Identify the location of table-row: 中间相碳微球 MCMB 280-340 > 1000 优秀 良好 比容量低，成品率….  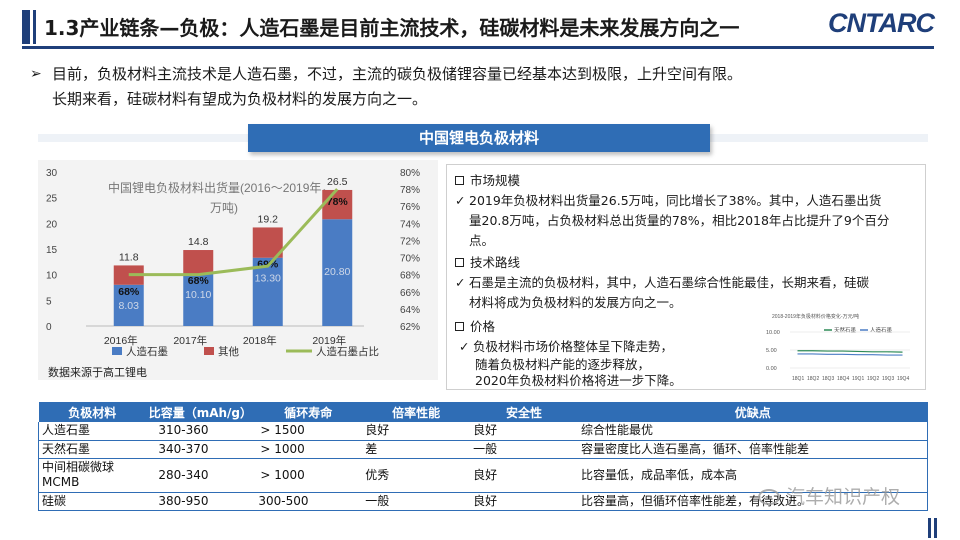
(483, 475).